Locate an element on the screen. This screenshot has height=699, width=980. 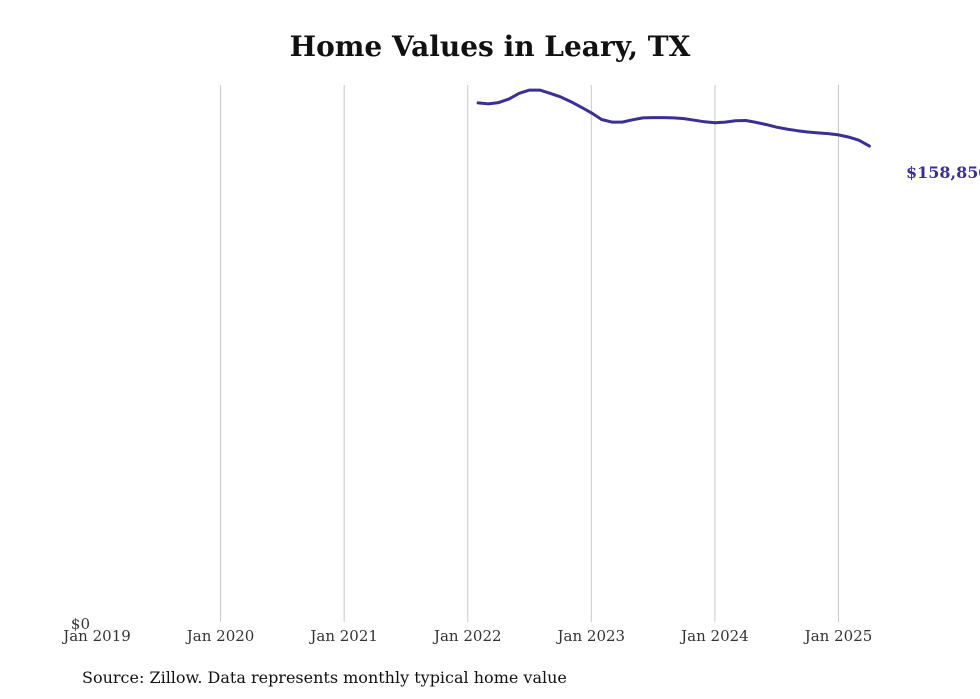
chart-title: Home Values in Leary, TX is located at coordinates (490, 46).